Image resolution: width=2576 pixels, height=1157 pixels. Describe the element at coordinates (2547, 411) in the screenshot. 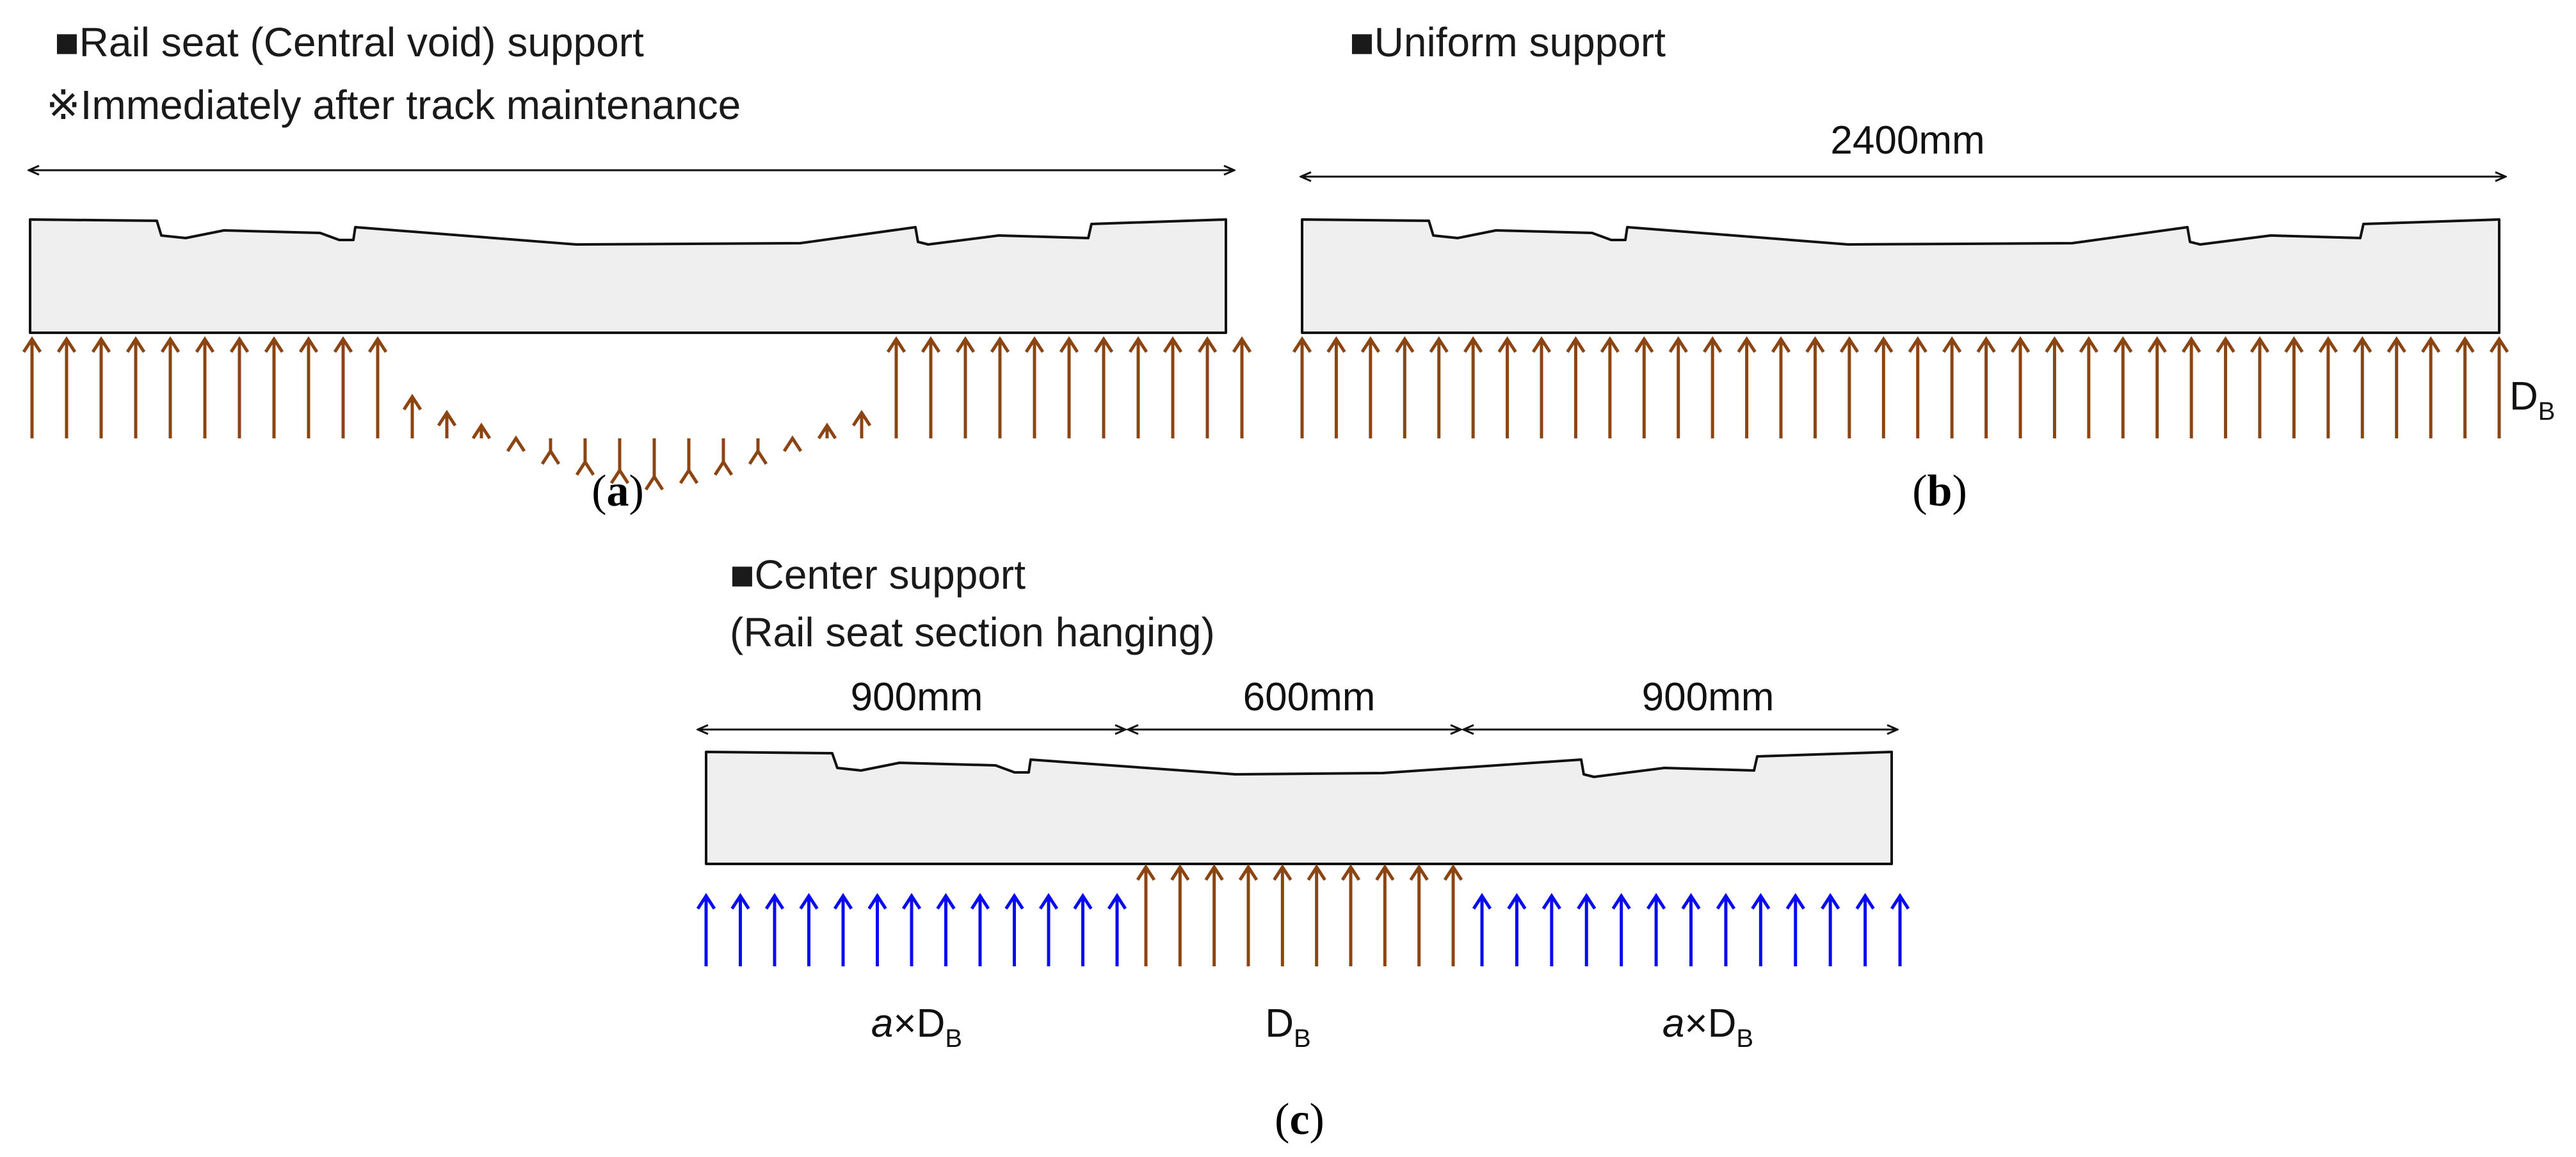

I see `panel-b-load-sub: B` at that location.